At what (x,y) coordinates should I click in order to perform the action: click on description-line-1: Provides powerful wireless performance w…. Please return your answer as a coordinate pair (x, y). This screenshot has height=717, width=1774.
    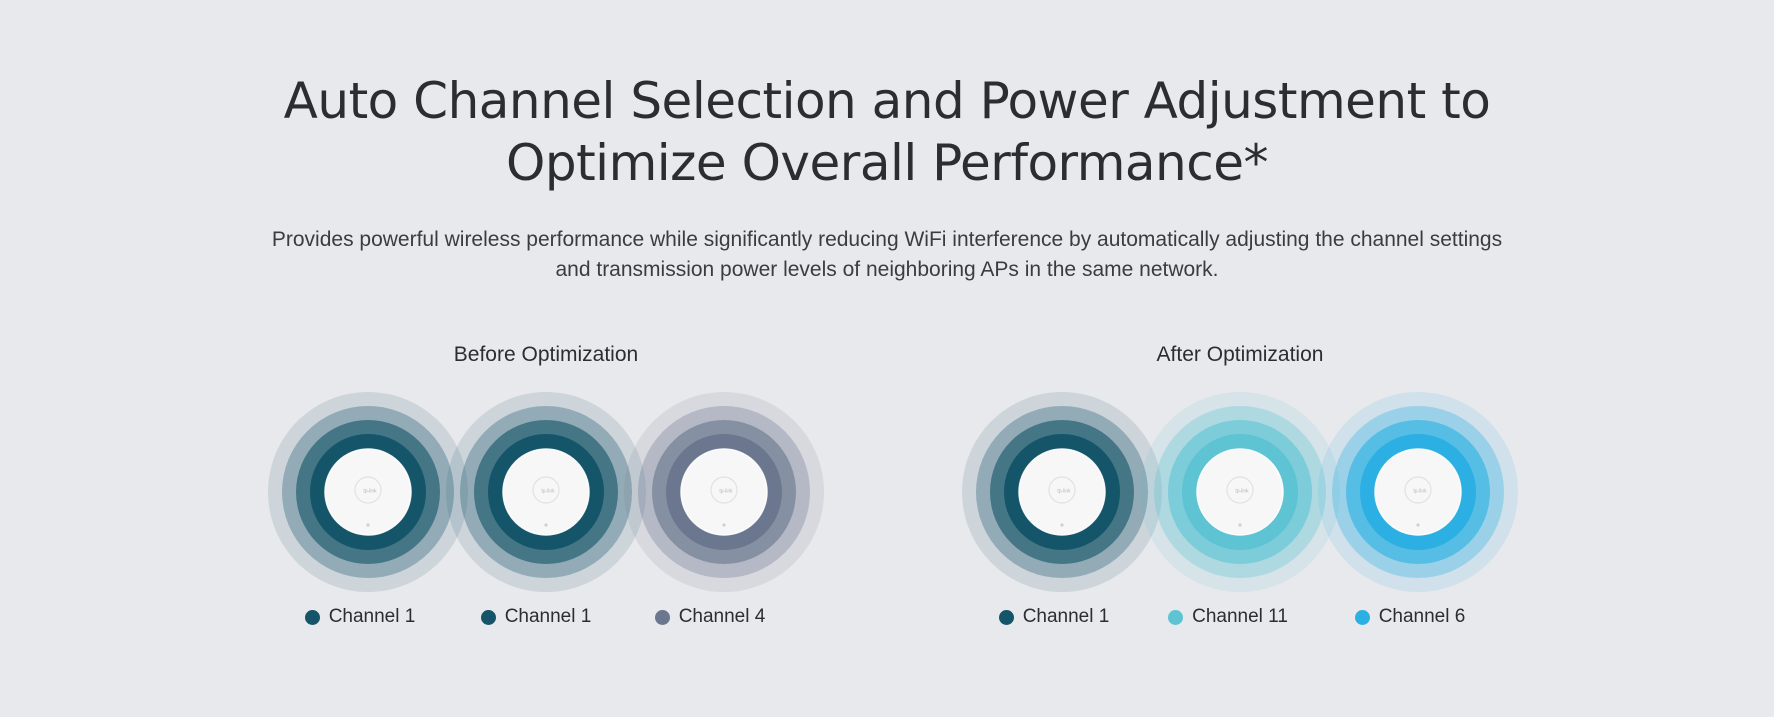
    Looking at the image, I should click on (887, 239).